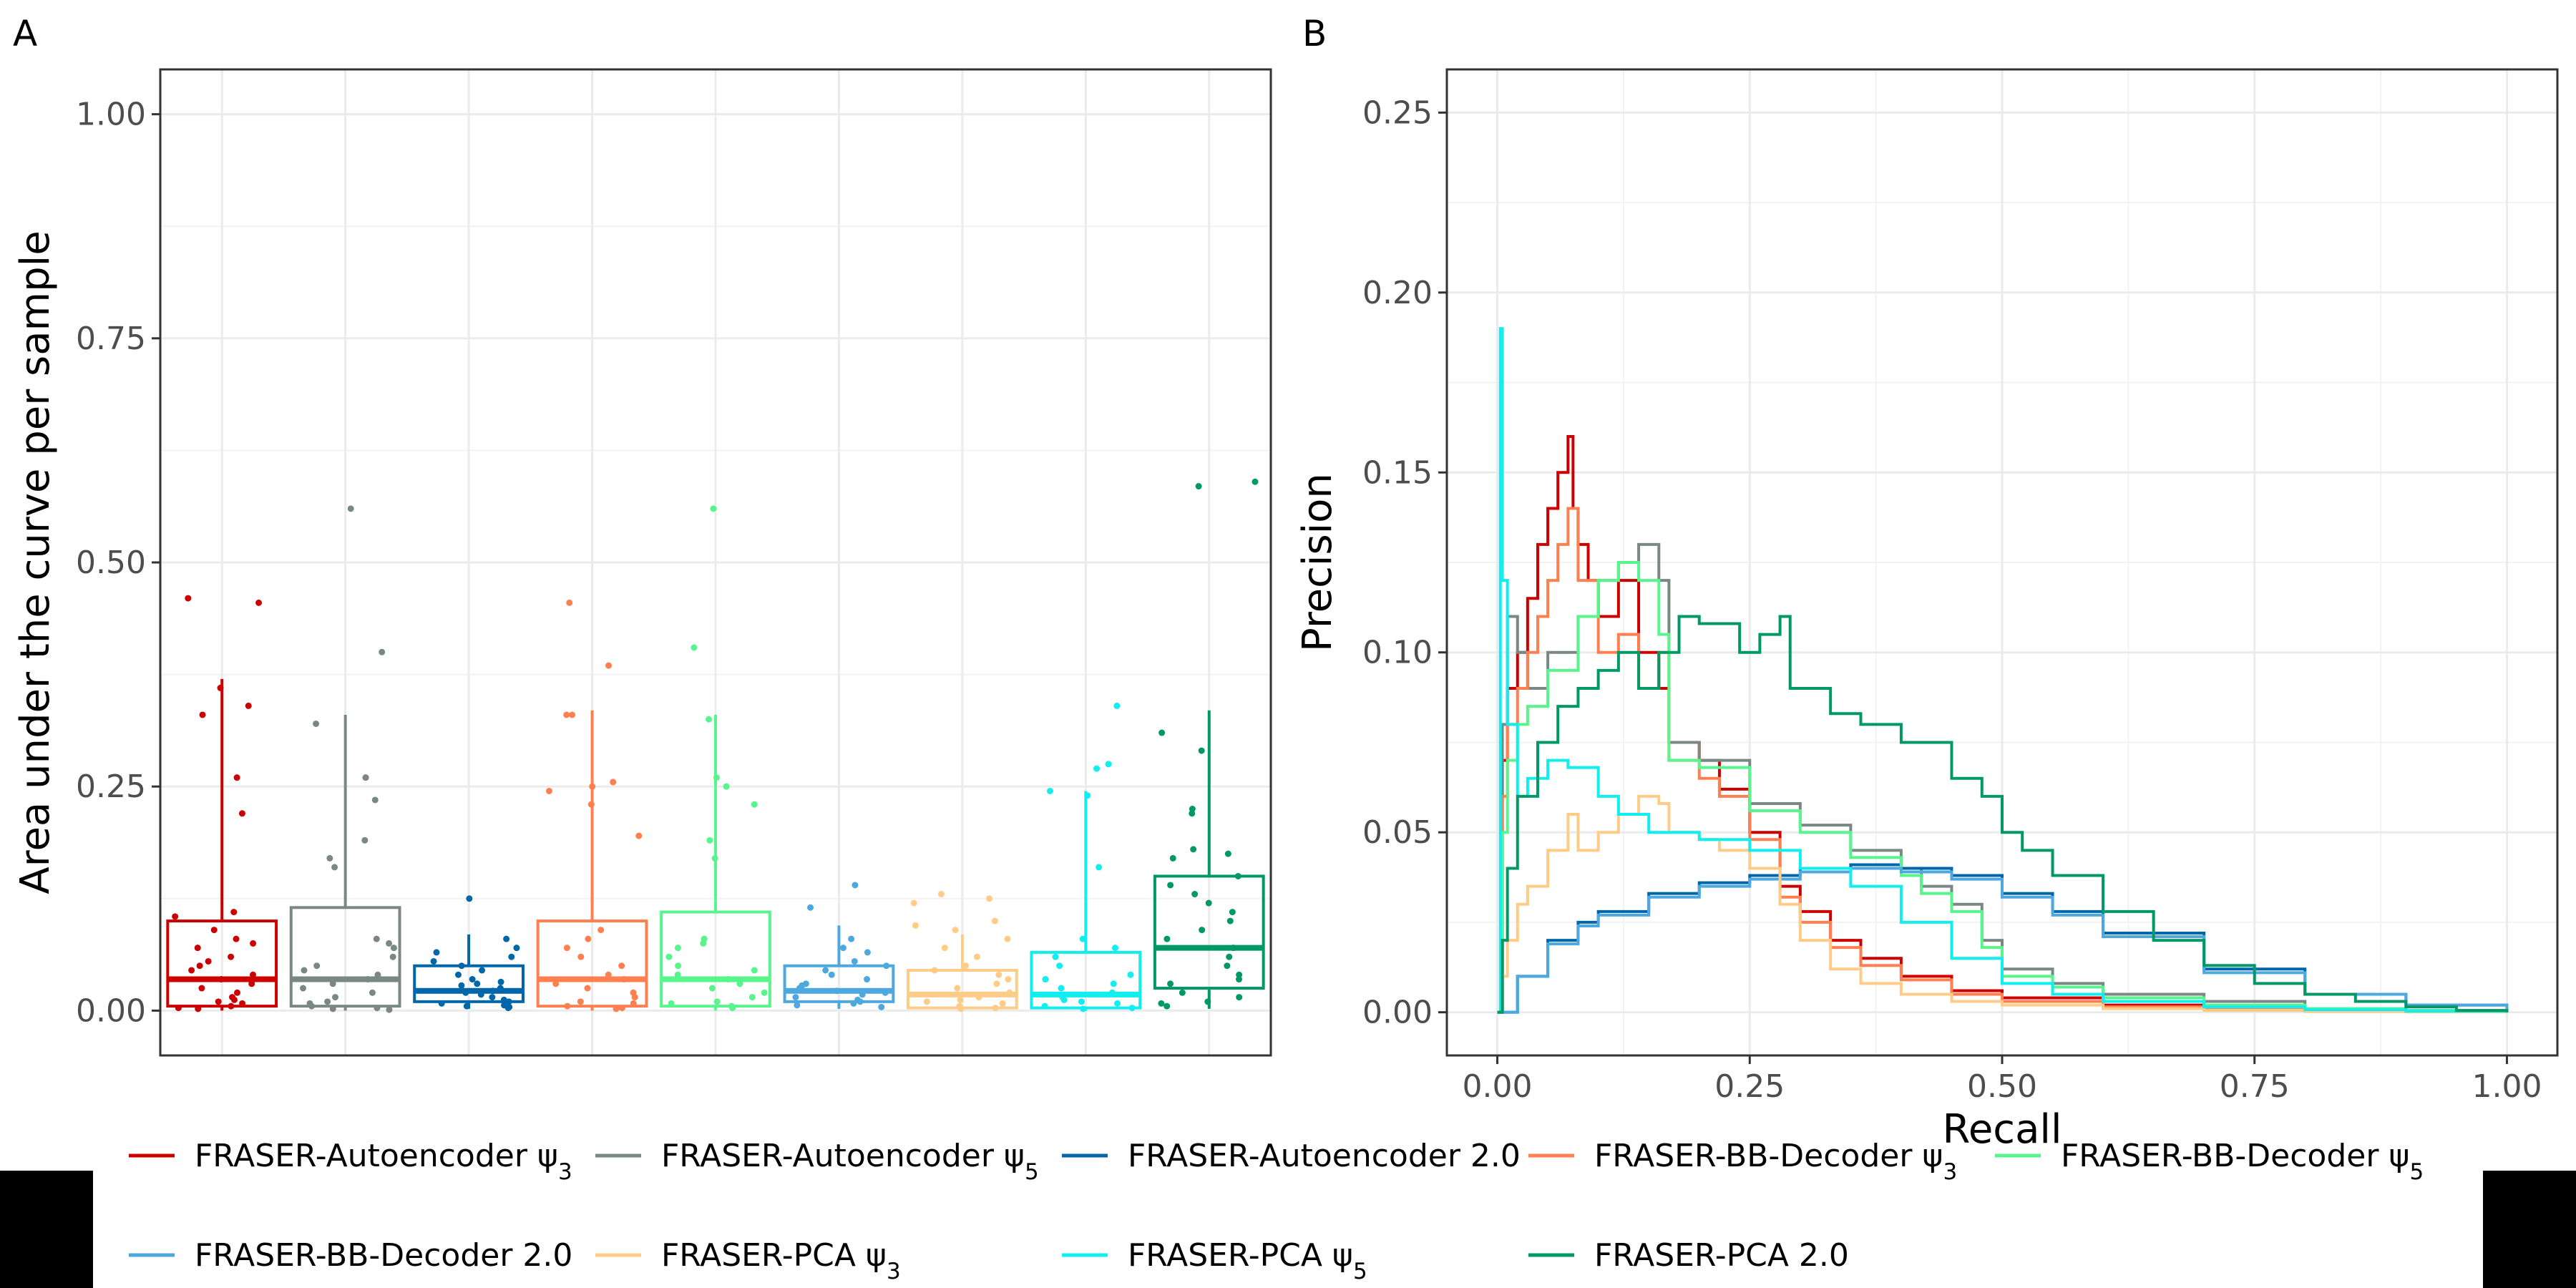 The image size is (2576, 1288). I want to click on right-black-bar, so click(2529, 1229).